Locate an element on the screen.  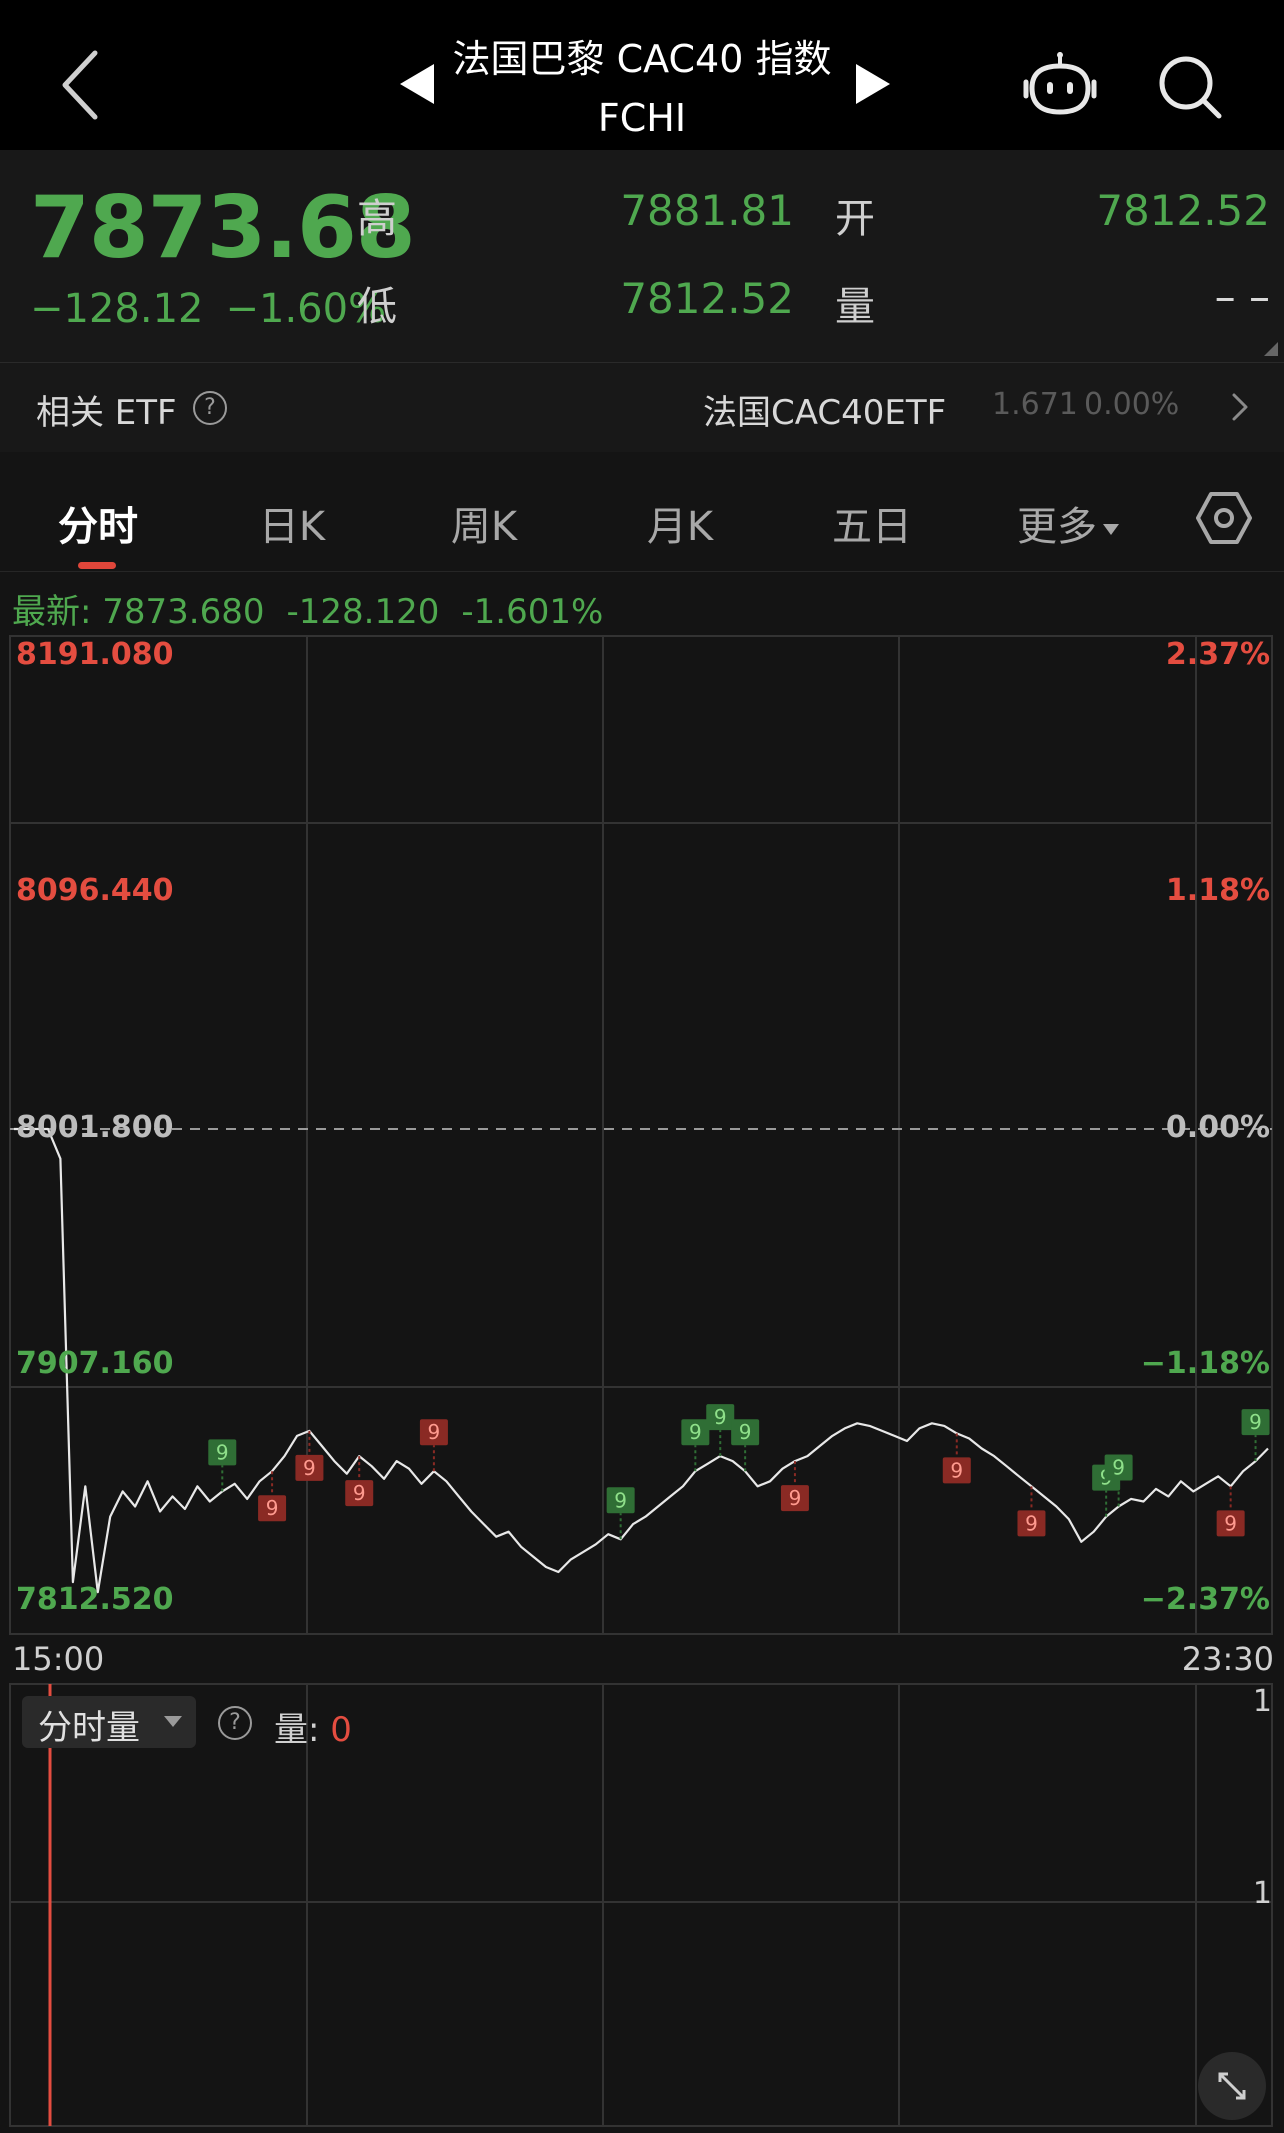
tab-more: 更多 is located at coordinates (1068, 523).